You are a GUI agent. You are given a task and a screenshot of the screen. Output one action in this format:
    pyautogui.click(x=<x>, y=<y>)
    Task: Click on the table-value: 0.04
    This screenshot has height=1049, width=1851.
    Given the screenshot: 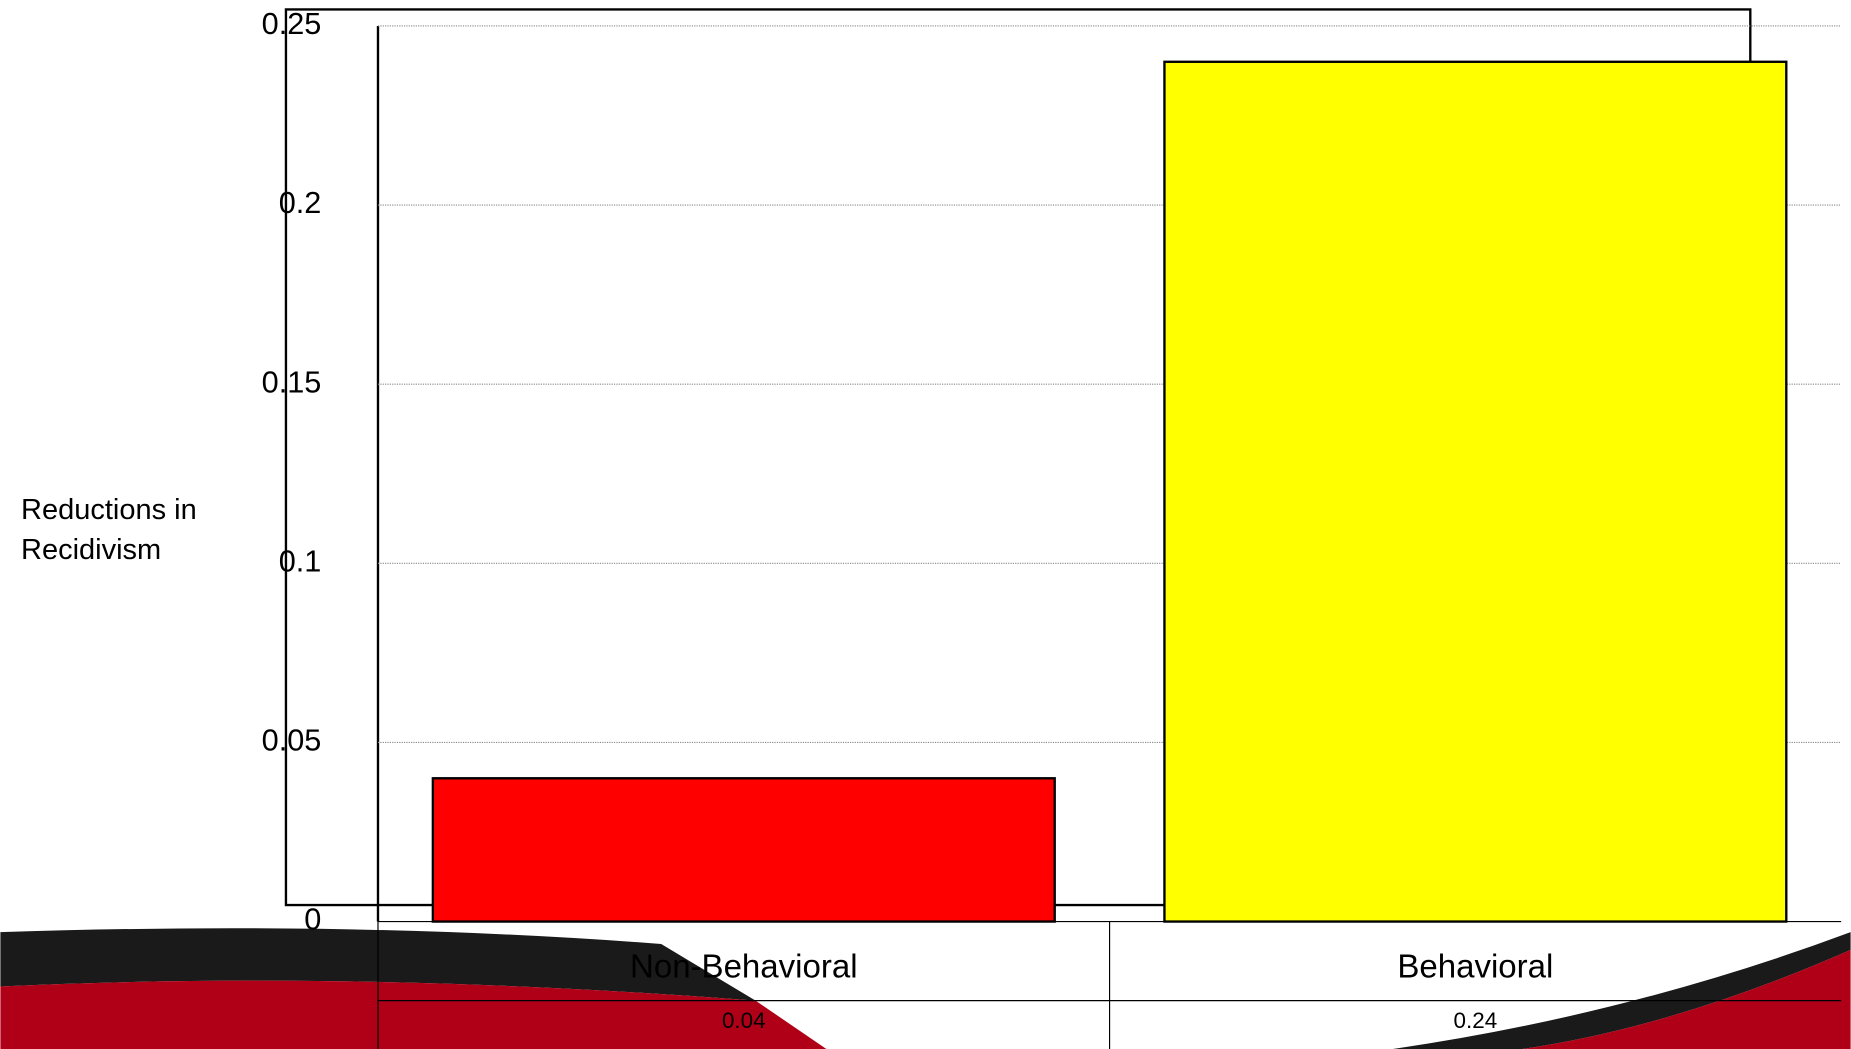 What is the action you would take?
    pyautogui.click(x=744, y=1020)
    